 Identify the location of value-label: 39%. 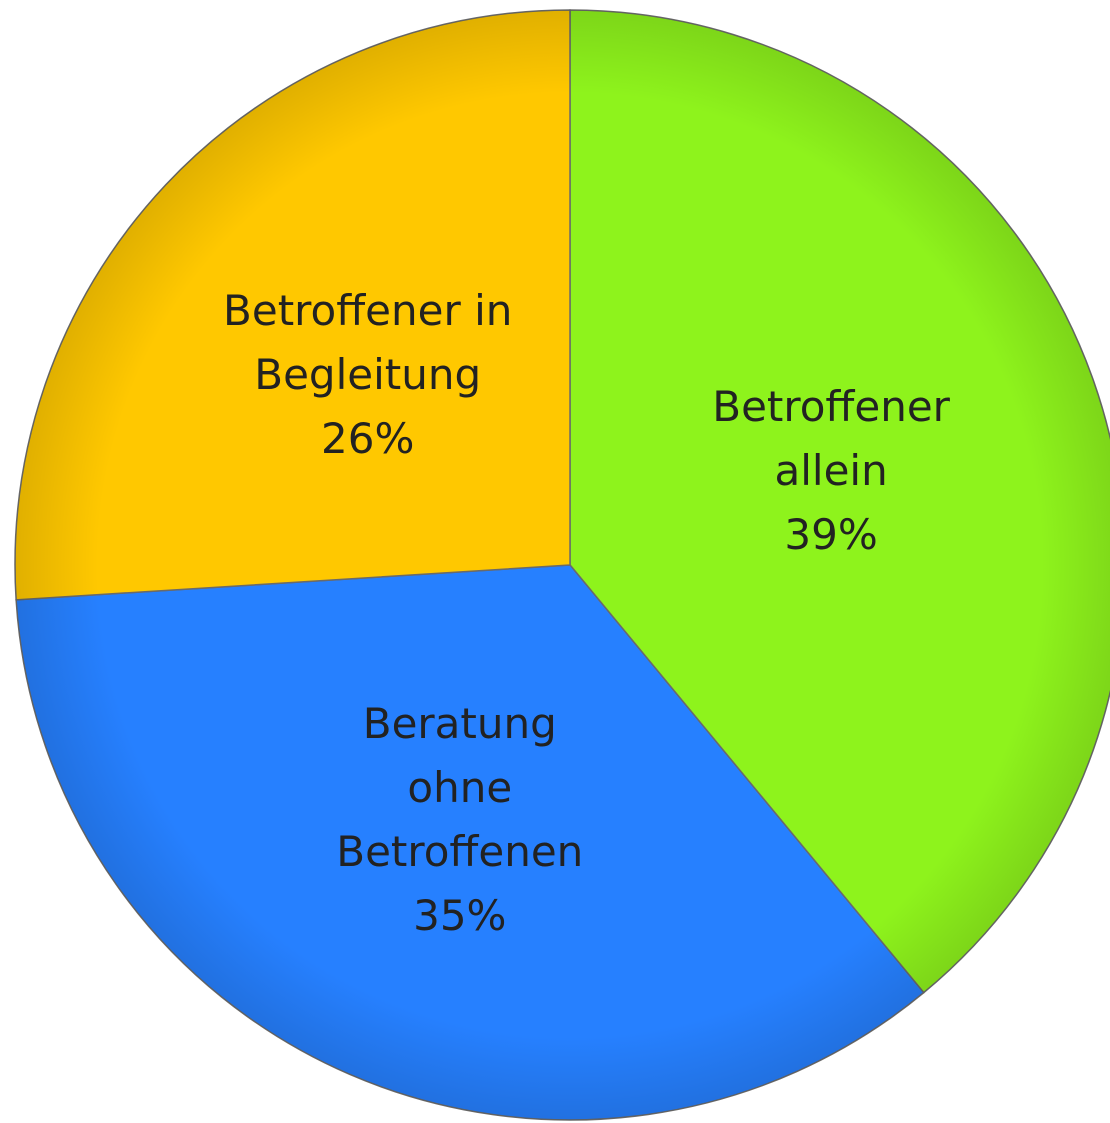
(831, 534).